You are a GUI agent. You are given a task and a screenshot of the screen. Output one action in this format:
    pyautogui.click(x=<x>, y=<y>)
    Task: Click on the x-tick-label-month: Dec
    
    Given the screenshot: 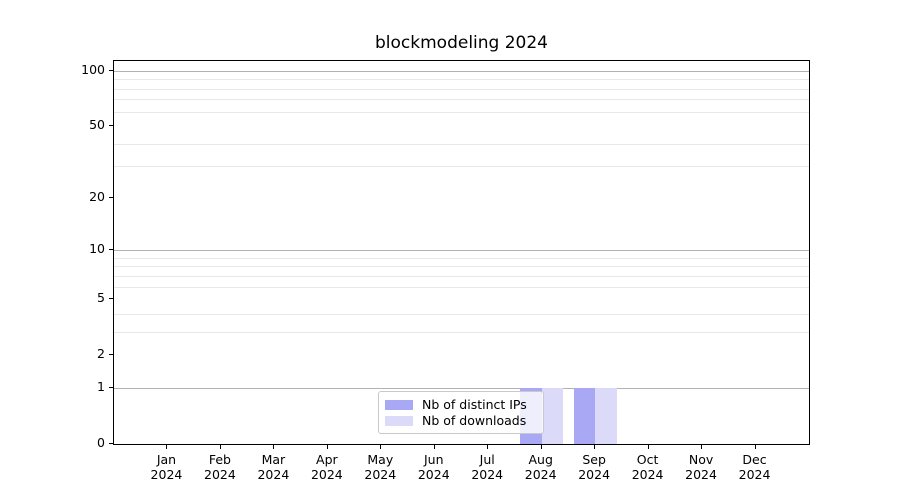 What is the action you would take?
    pyautogui.click(x=754, y=459)
    